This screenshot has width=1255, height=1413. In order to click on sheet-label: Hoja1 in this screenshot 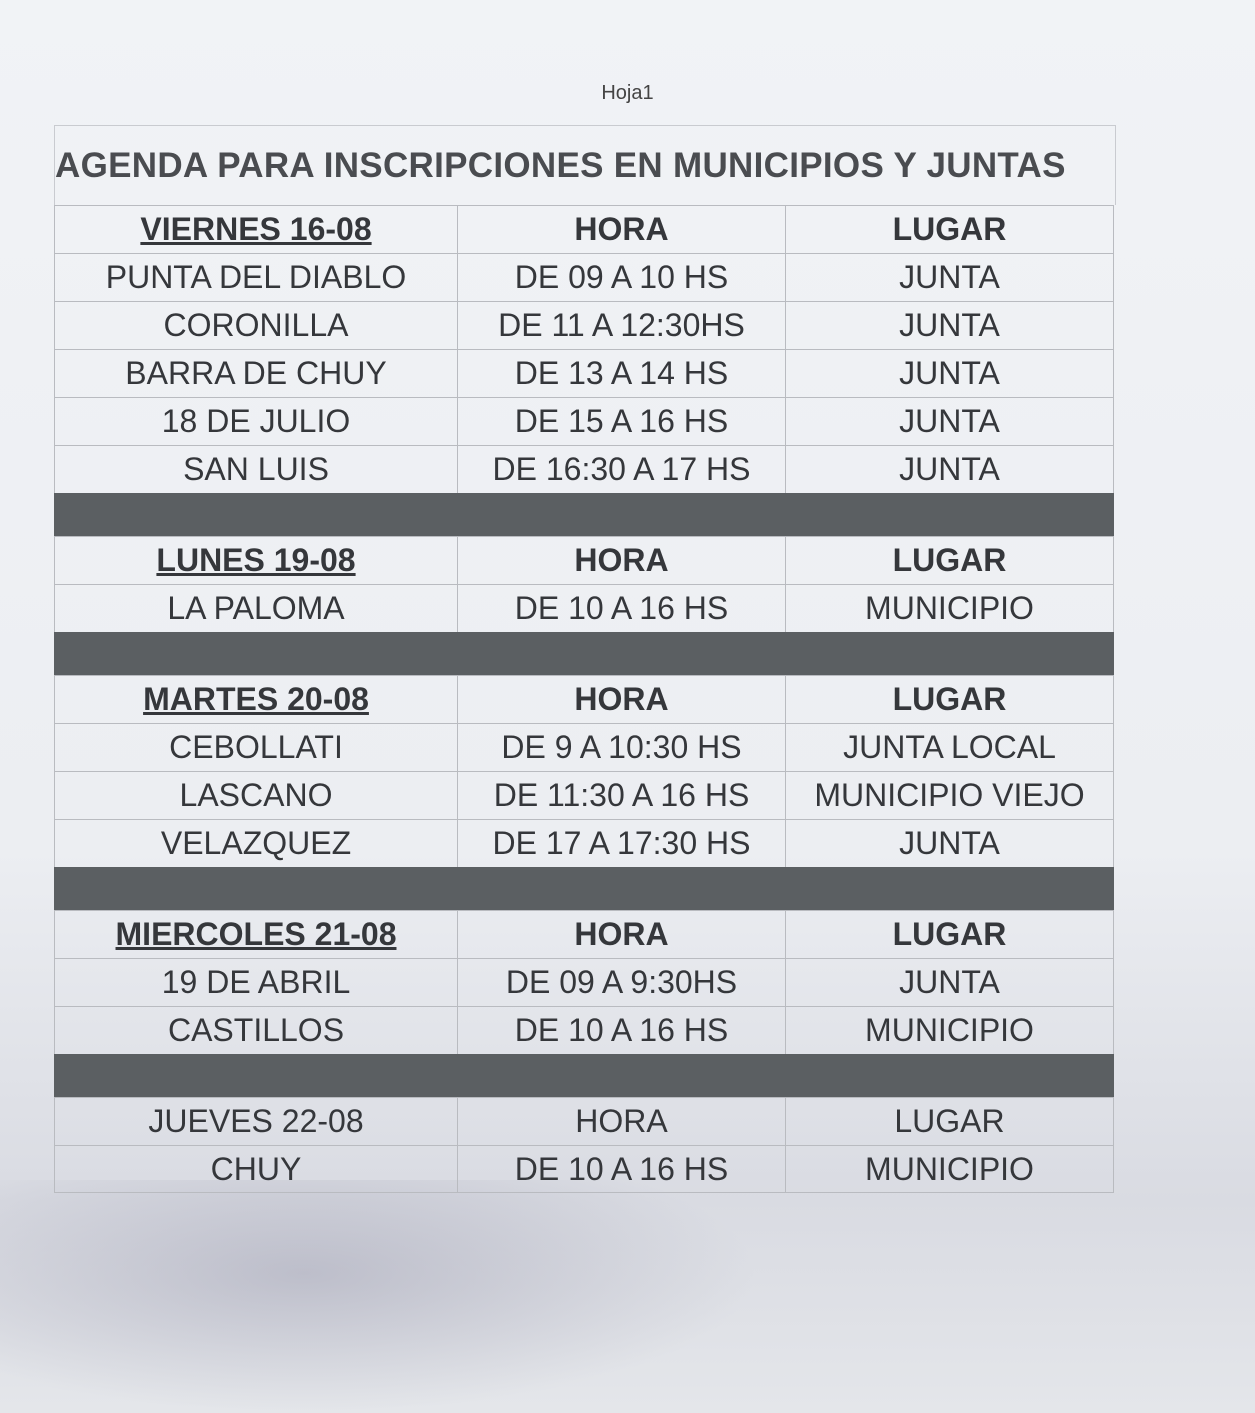, I will do `click(627, 93)`.